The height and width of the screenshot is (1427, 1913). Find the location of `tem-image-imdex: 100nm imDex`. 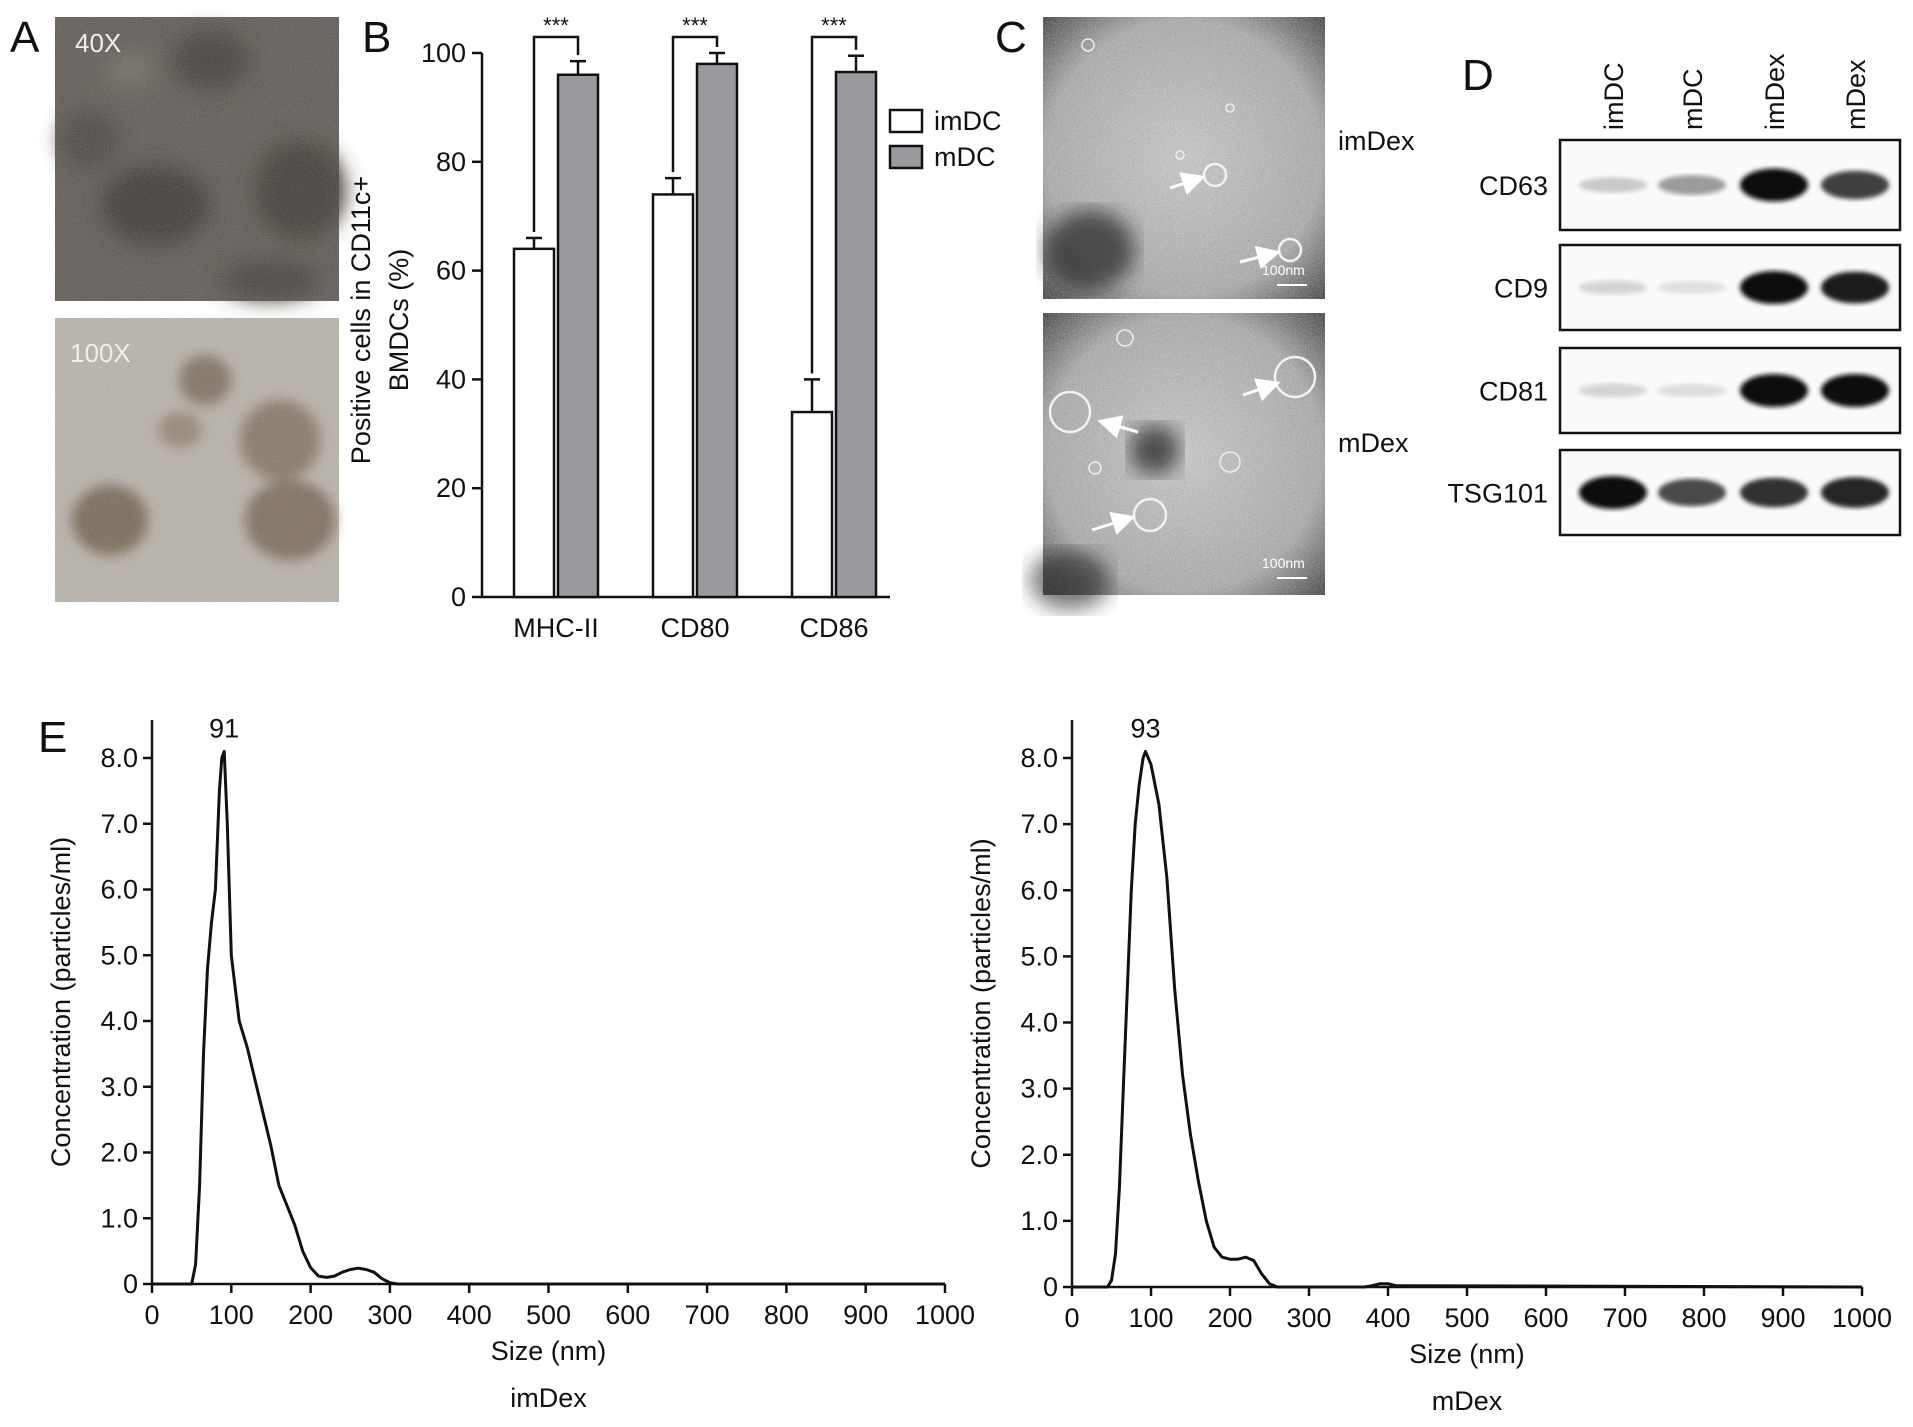

tem-image-imdex: 100nm imDex is located at coordinates (1229, 158).